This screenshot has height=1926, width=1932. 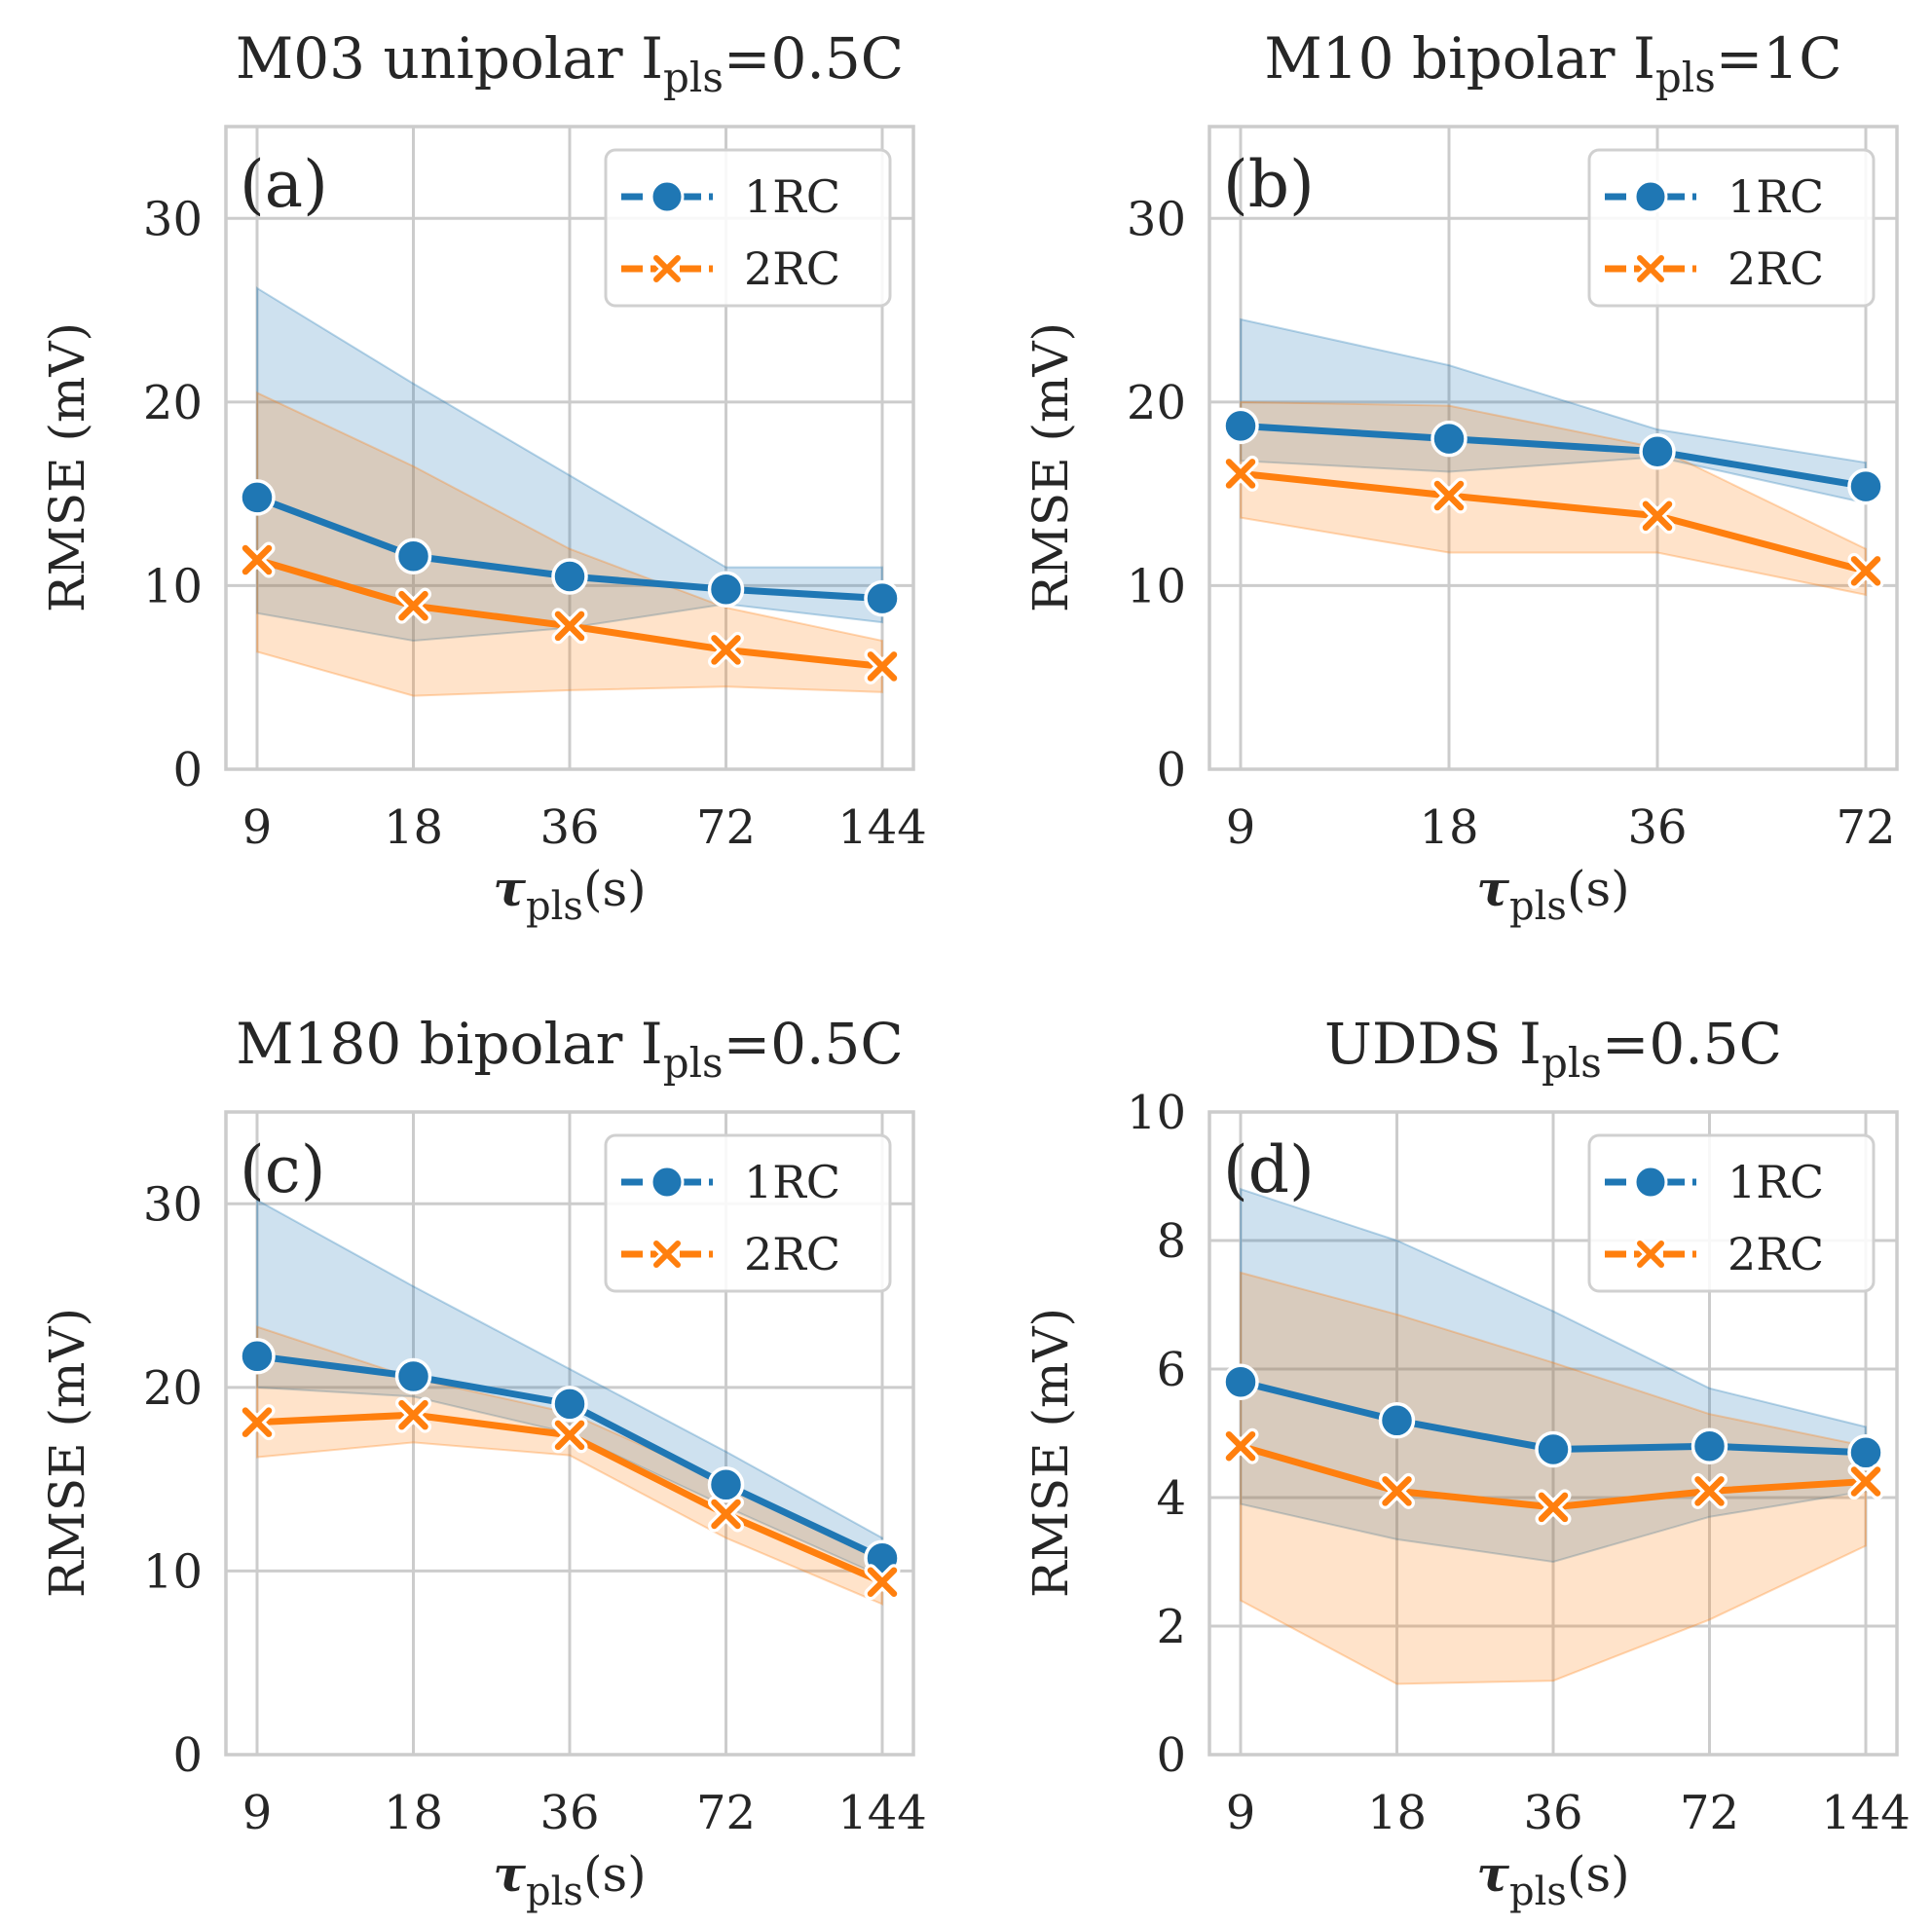 What do you see at coordinates (1269, 1169) in the screenshot?
I see `panel-label: (d)` at bounding box center [1269, 1169].